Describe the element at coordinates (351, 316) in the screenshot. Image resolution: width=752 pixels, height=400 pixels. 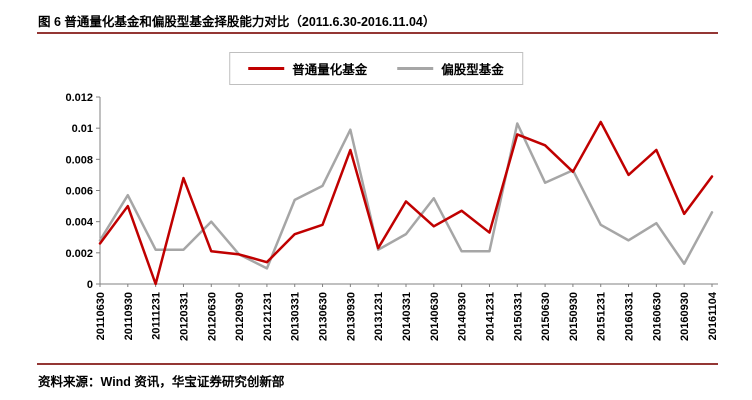
I see `x-tick-label: 20130930` at that location.